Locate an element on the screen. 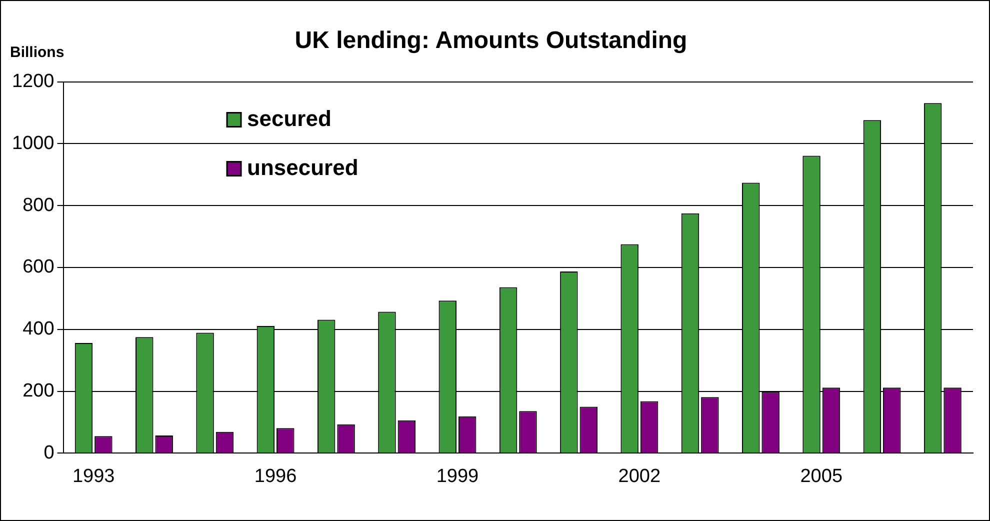 Image resolution: width=990 pixels, height=521 pixels. x-tick-label: 2002 is located at coordinates (639, 476).